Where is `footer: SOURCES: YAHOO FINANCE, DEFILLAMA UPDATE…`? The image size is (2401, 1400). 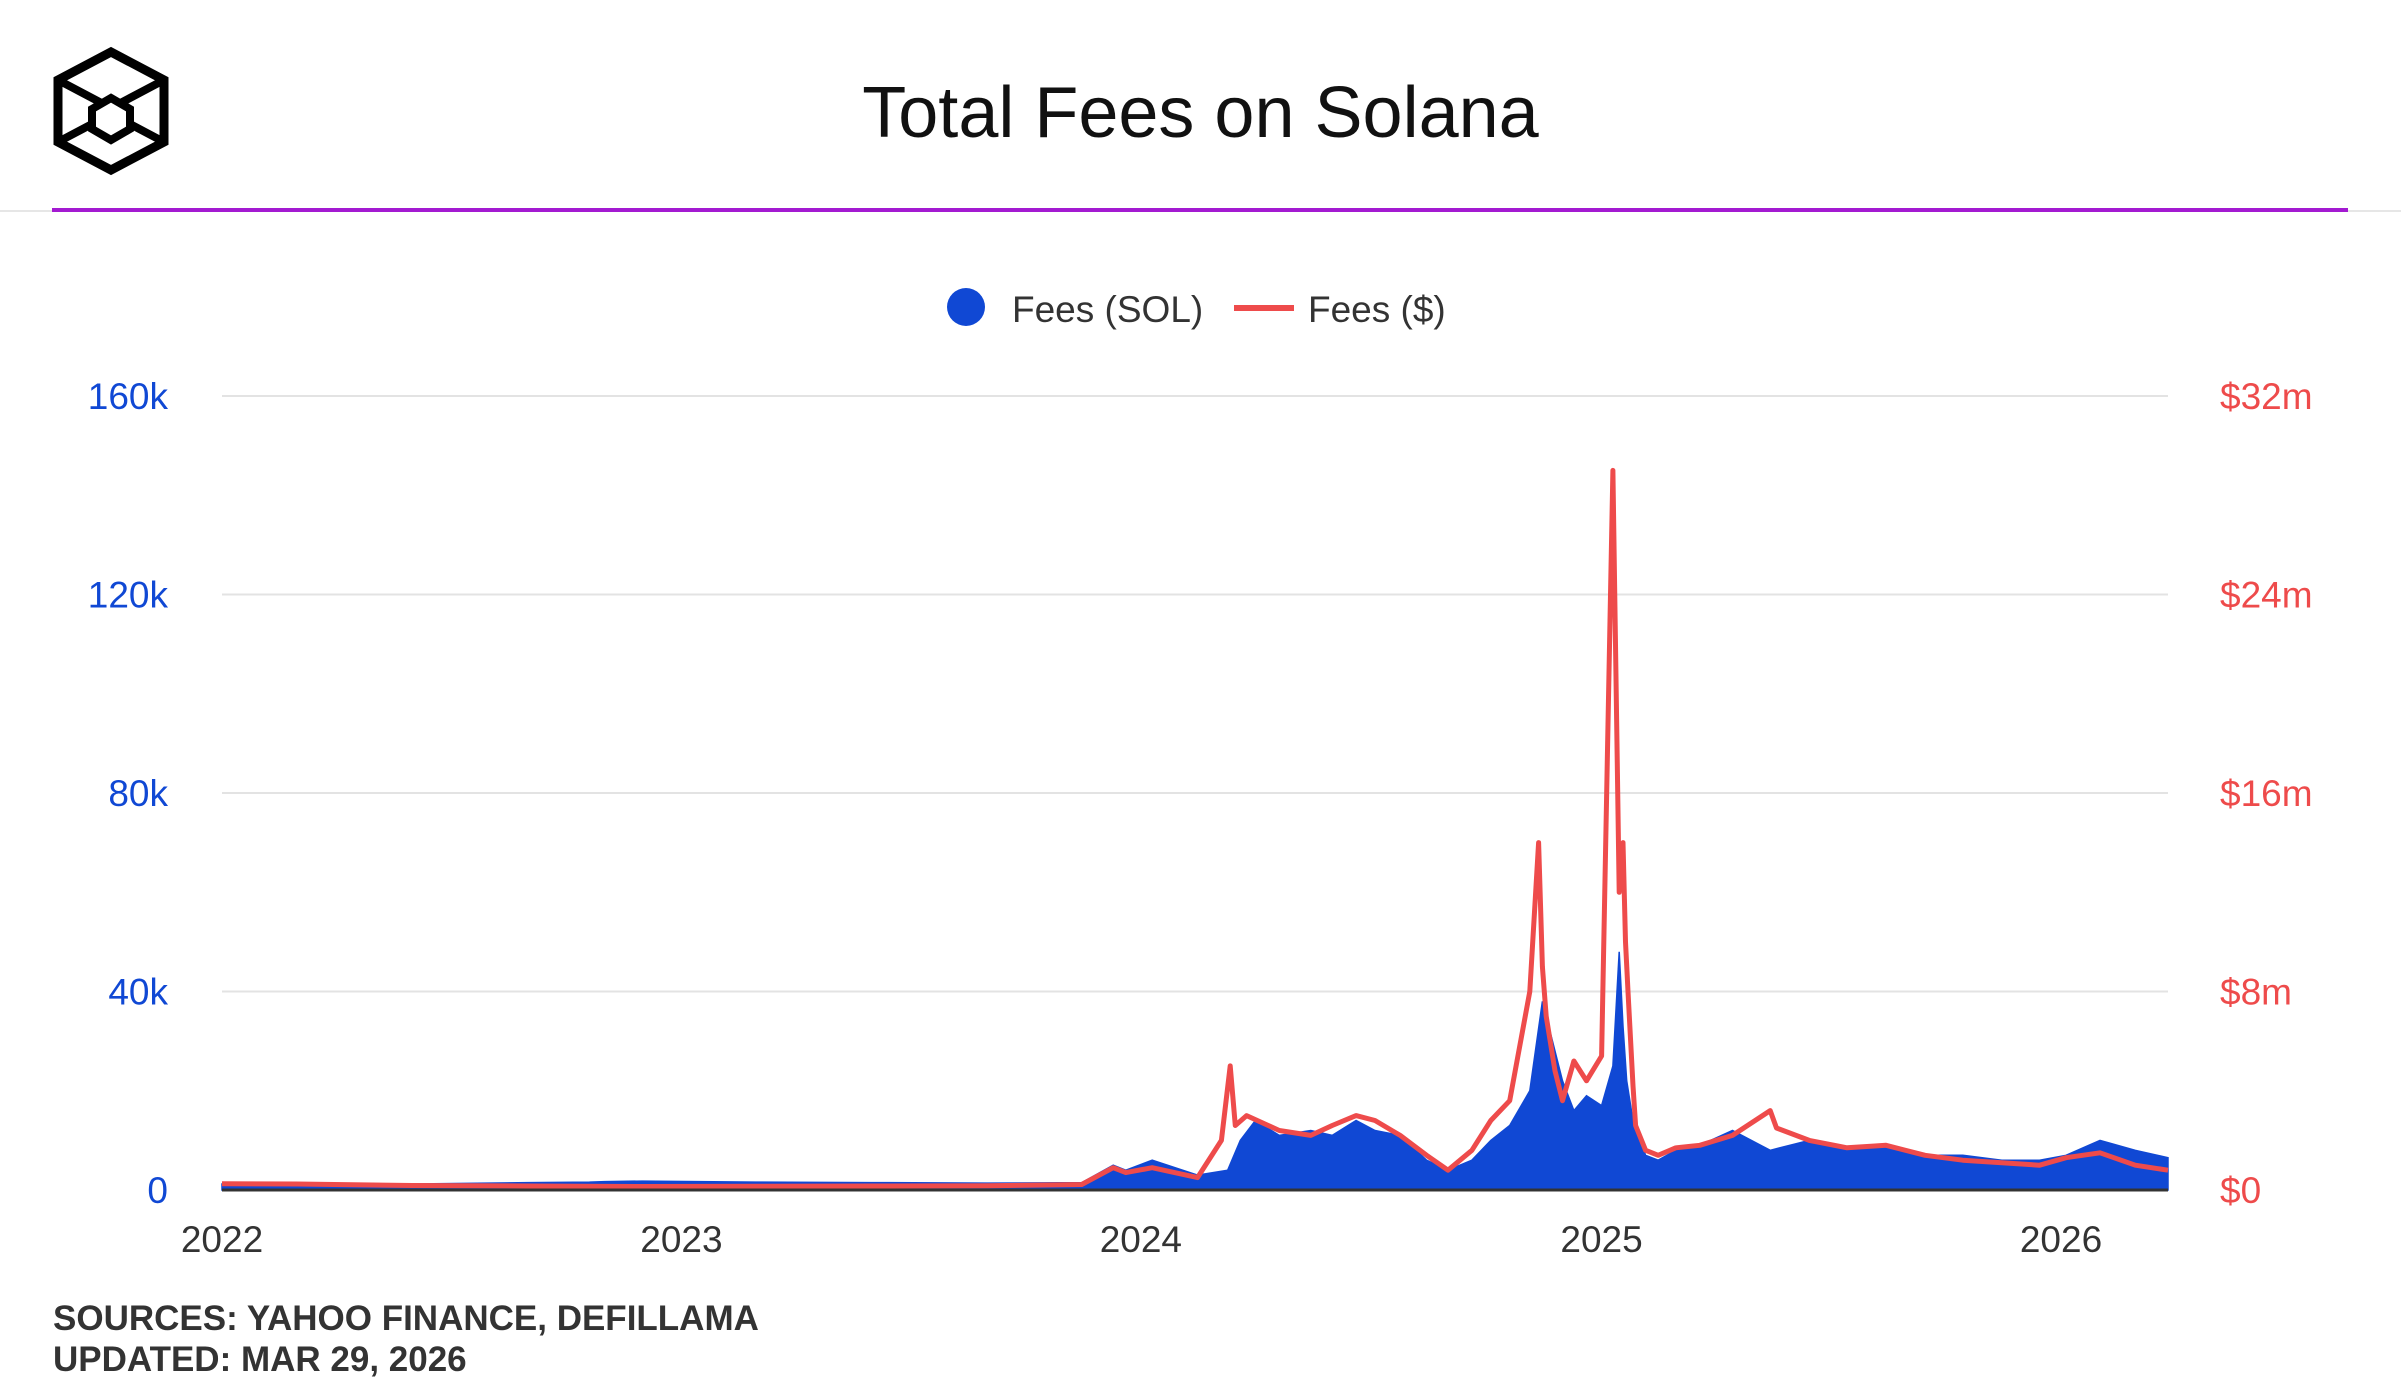 footer: SOURCES: YAHOO FINANCE, DEFILLAMA UPDATE… is located at coordinates (406, 1339).